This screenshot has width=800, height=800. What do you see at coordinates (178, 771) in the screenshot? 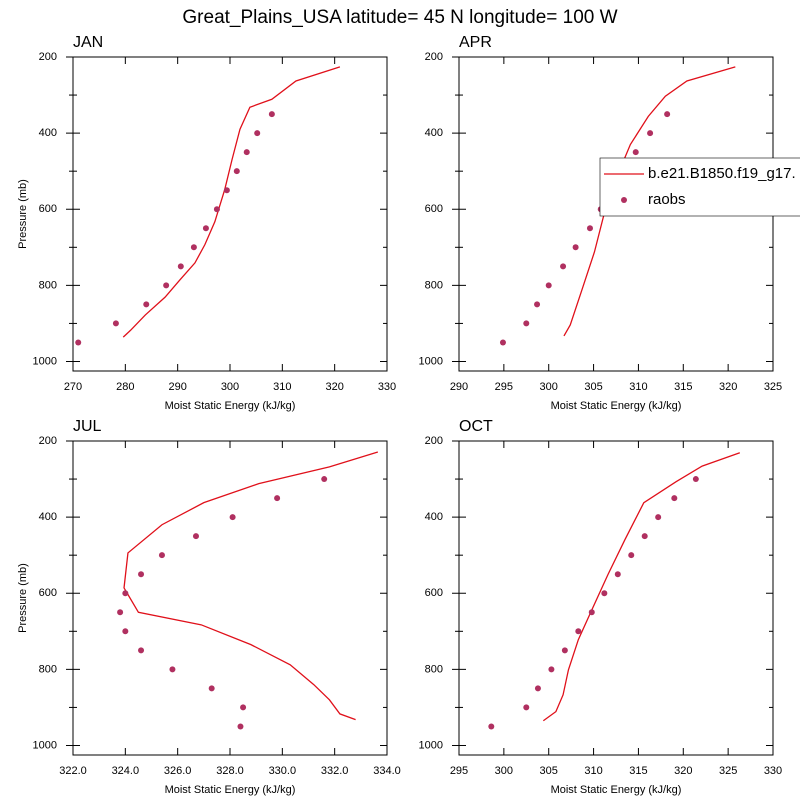
I see `x-tick-label: 326.0` at bounding box center [178, 771].